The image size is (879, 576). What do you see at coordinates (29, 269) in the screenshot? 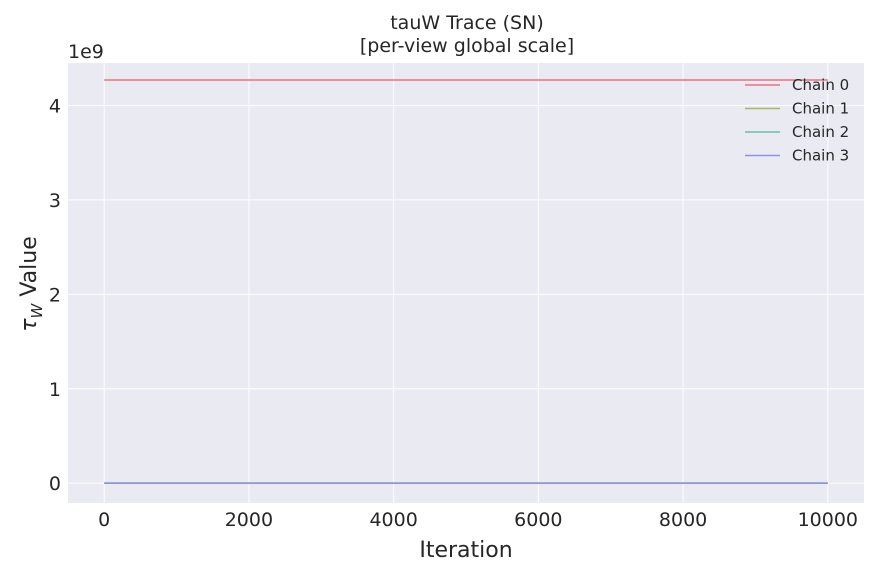
I see `y-axis-label-suffix: Value` at bounding box center [29, 269].